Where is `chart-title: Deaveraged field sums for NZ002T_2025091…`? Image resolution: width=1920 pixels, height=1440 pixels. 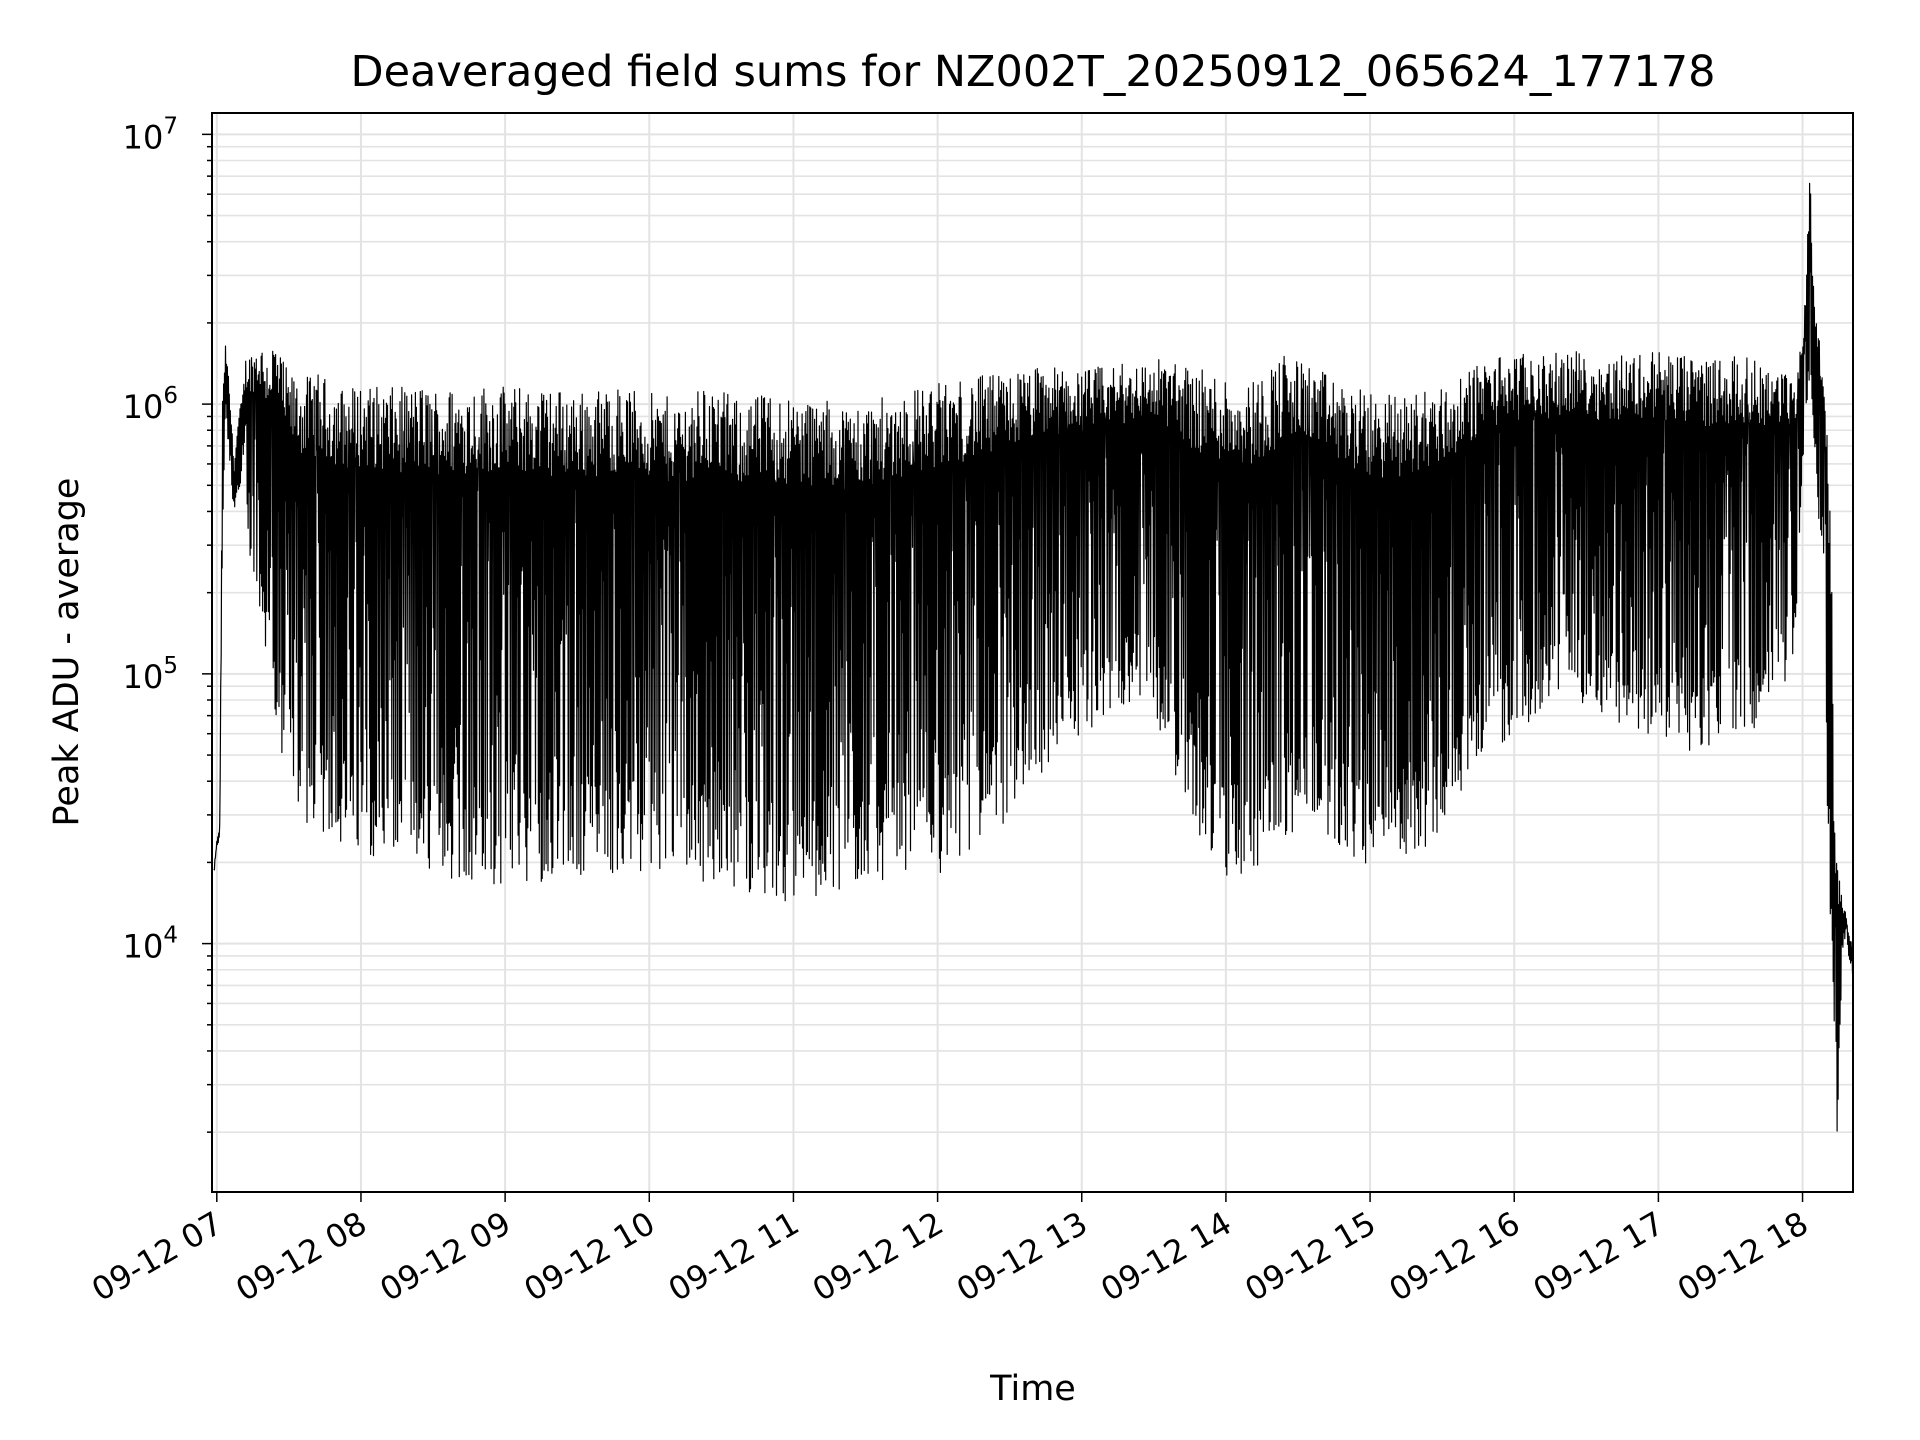 chart-title: Deaveraged field sums for NZ002T_2025091… is located at coordinates (1032, 72).